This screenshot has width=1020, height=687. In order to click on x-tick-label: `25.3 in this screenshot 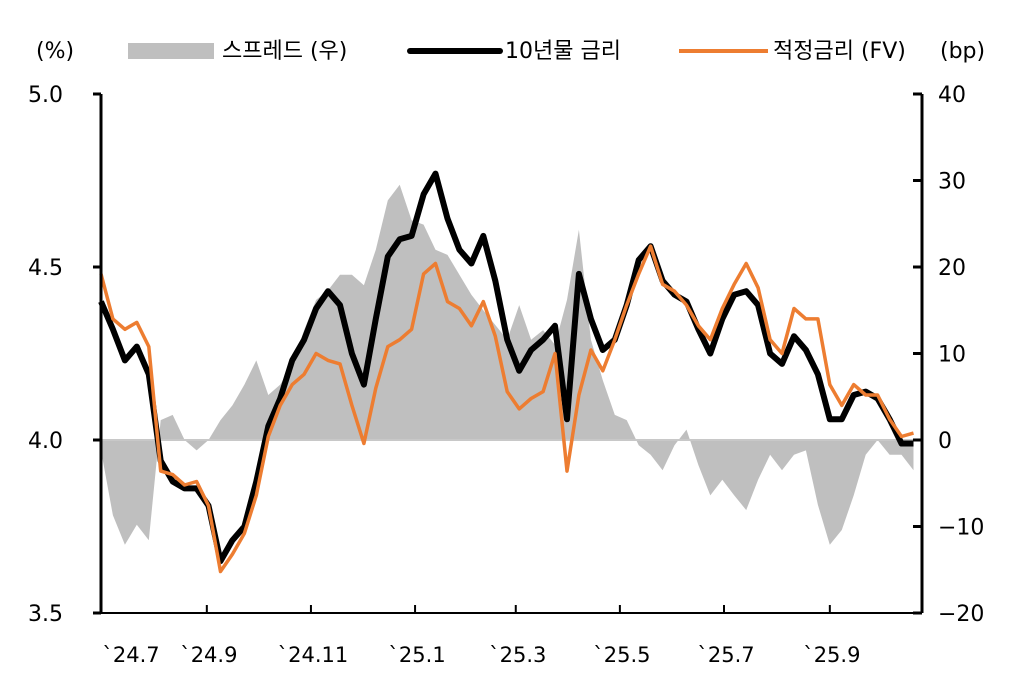, I will do `click(517, 655)`.